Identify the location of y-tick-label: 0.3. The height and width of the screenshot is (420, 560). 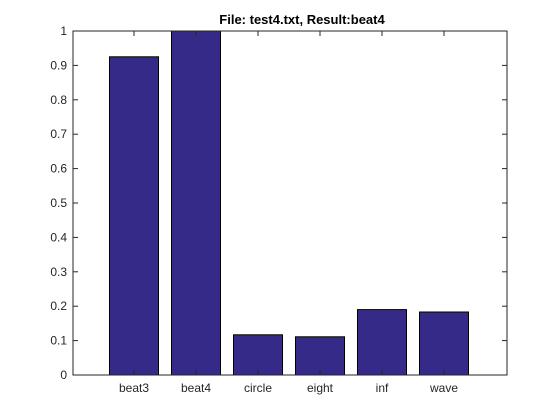
(58, 272).